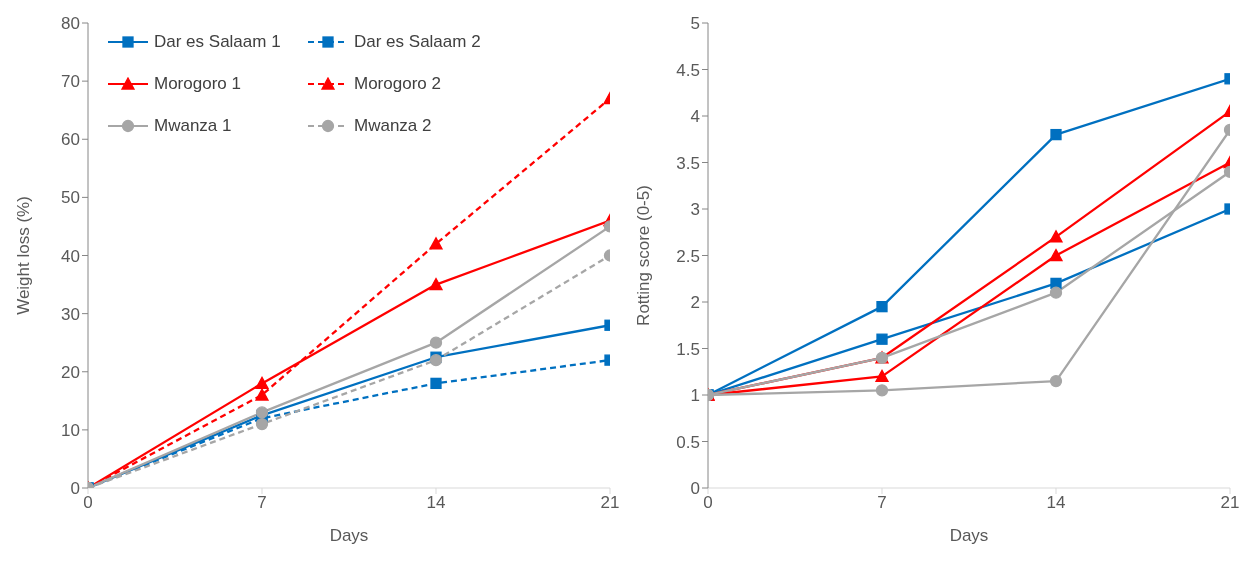  I want to click on y-tick-label: 3, so click(695, 210).